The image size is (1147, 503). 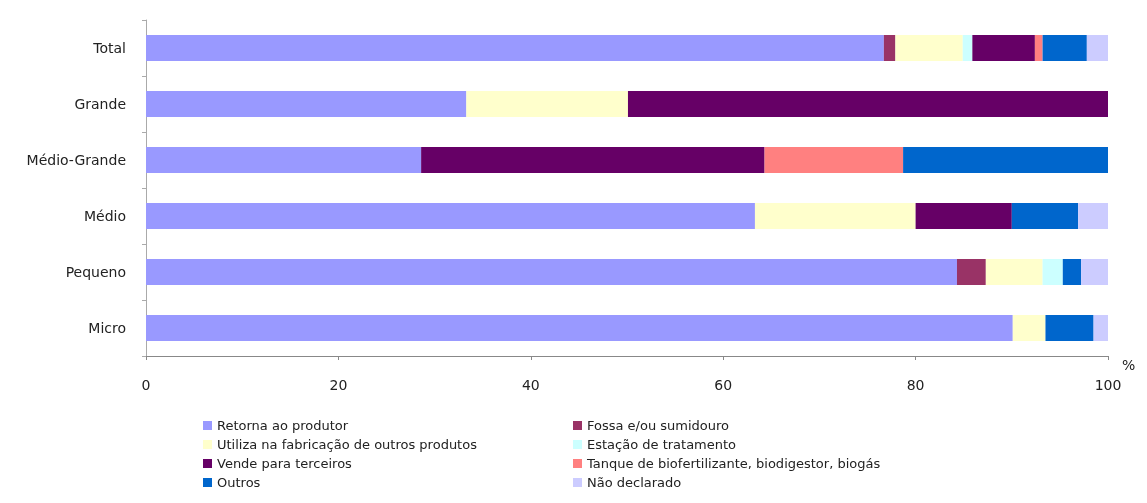 What do you see at coordinates (283, 425) in the screenshot?
I see `legend-label: Retorna ao produtor` at bounding box center [283, 425].